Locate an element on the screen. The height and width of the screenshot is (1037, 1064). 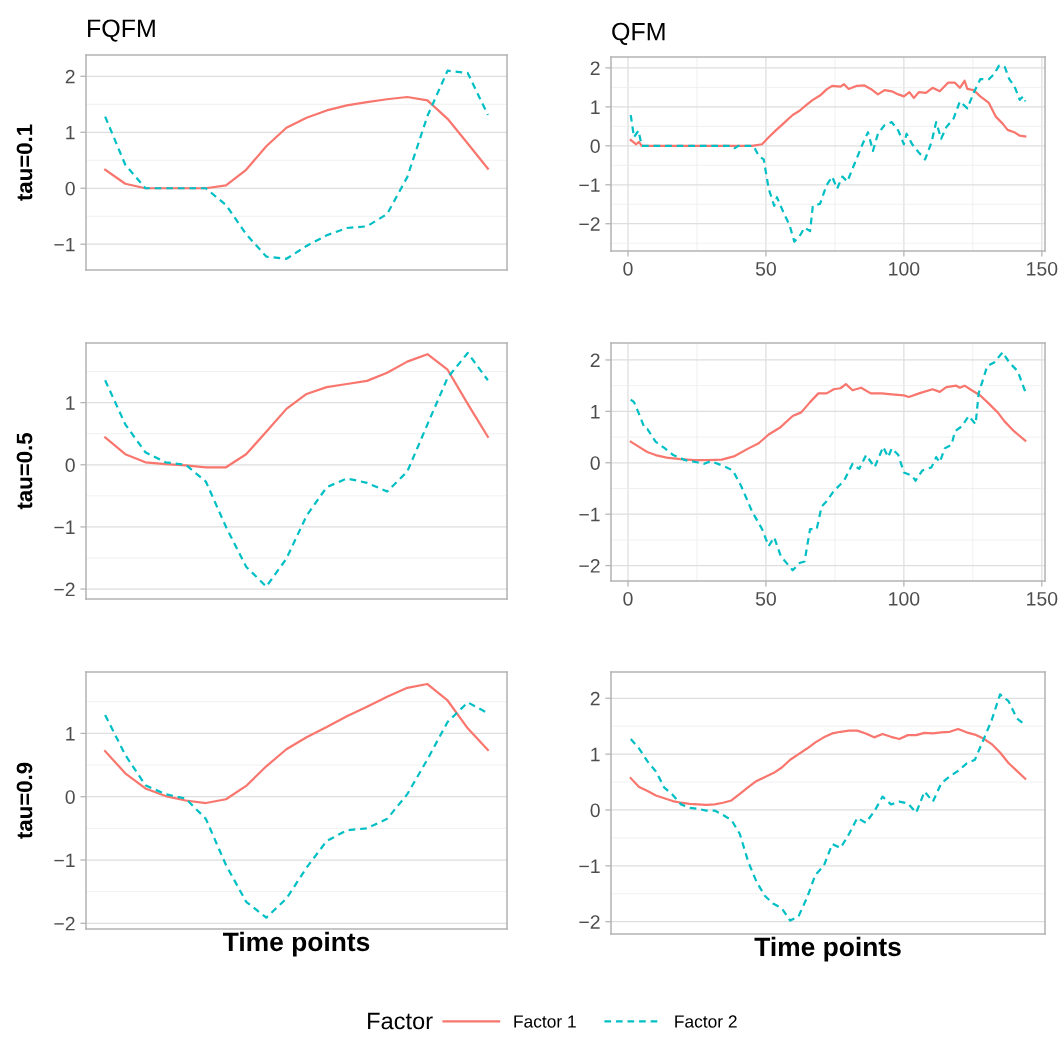
y-axis-title: tau=0.5 is located at coordinates (24, 471).